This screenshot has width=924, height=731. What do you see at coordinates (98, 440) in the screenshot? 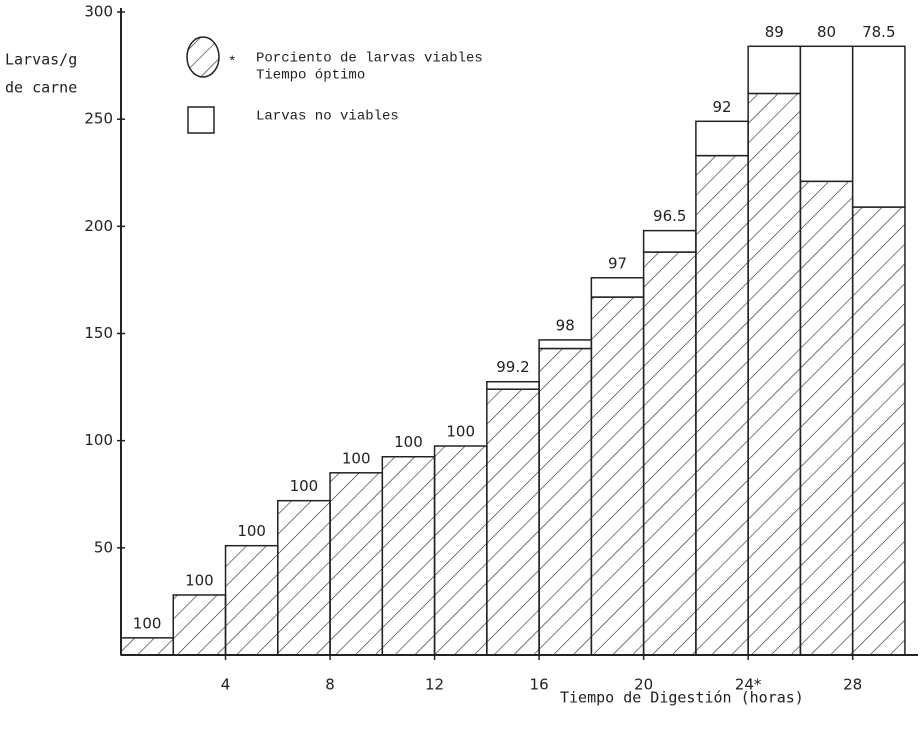
I see `y-tick-label: 100` at bounding box center [98, 440].